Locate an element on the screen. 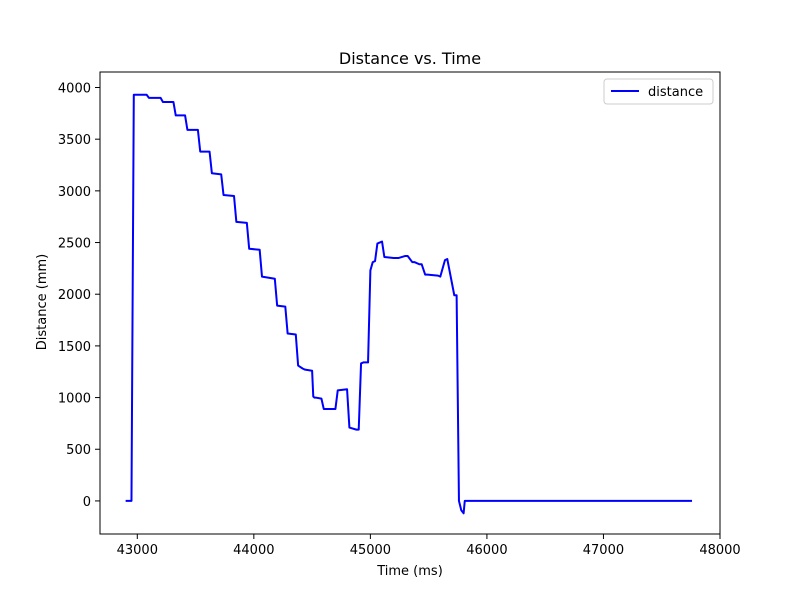 Image resolution: width=800 pixels, height=600 pixels. legend-box is located at coordinates (658, 91).